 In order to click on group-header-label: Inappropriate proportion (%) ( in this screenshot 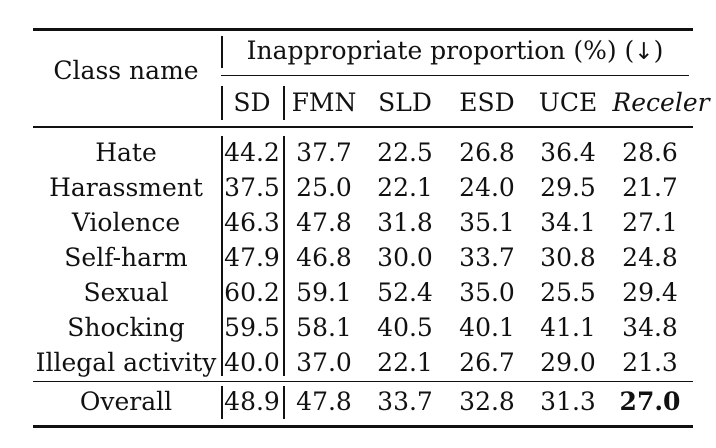, I will do `click(440, 50)`.